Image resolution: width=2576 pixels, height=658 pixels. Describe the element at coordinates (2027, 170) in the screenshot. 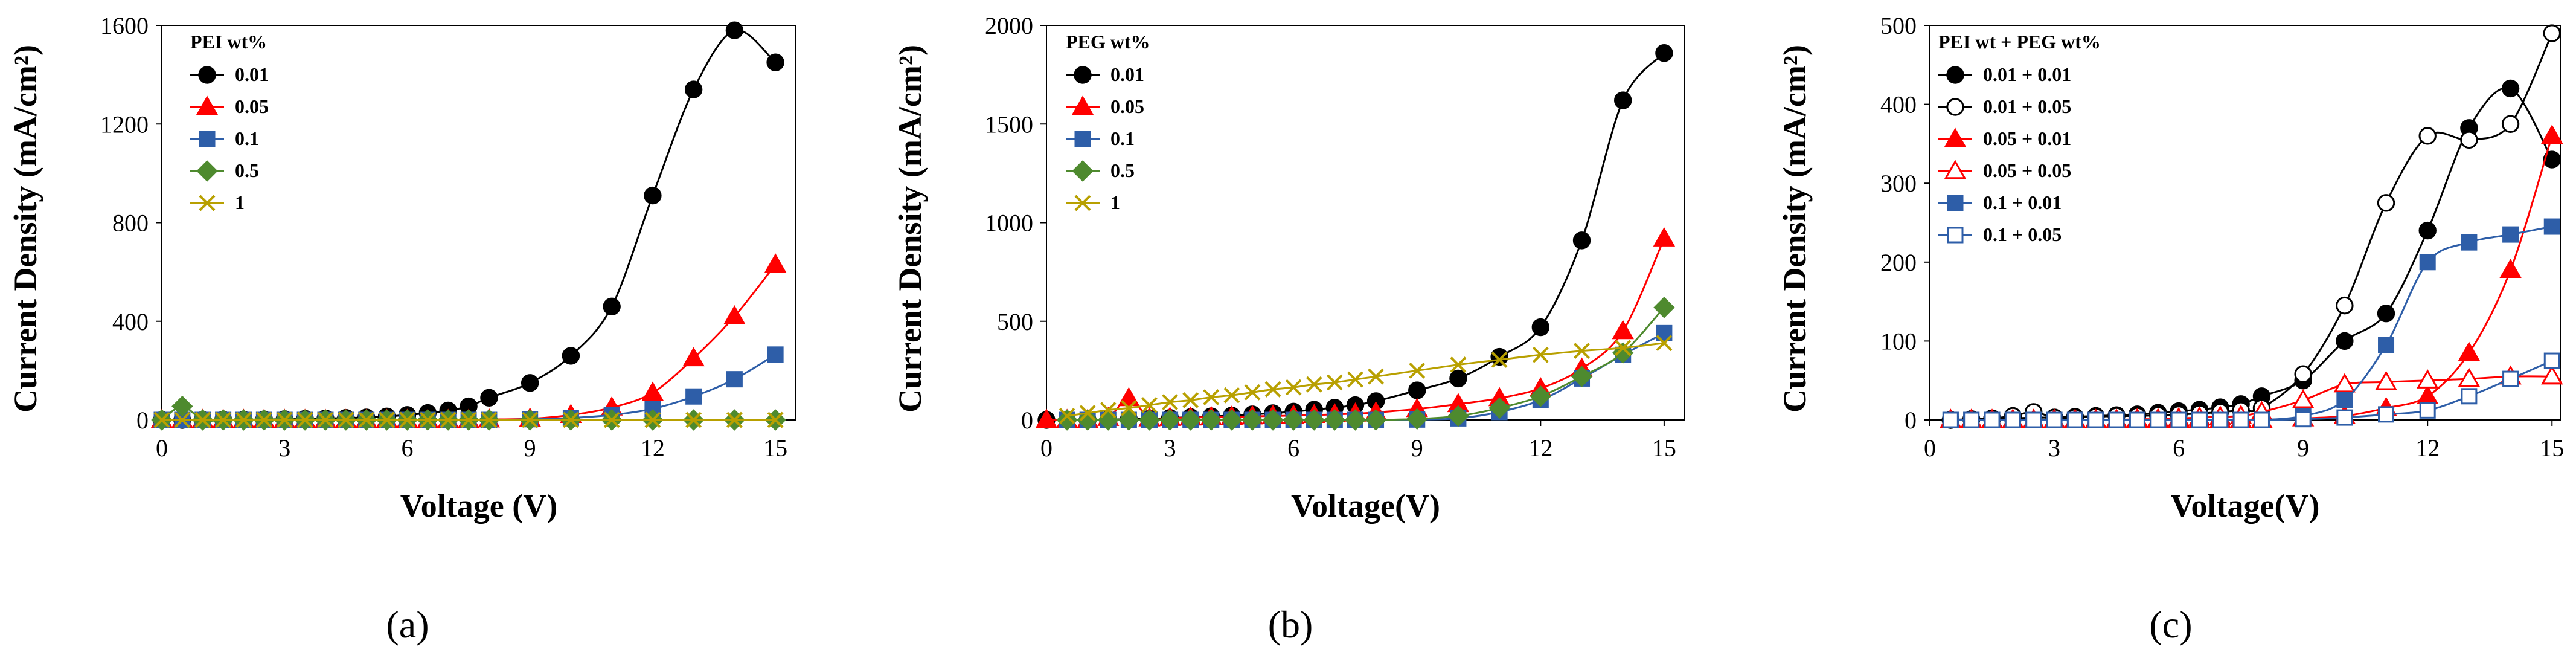

I see `legend-label: 0.05 + 0.05` at that location.